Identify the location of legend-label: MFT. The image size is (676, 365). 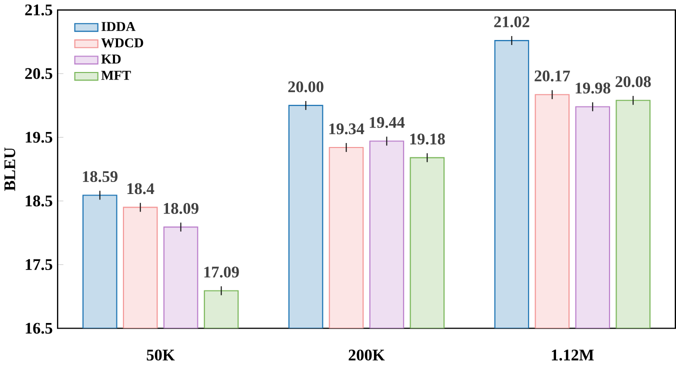
(116, 75).